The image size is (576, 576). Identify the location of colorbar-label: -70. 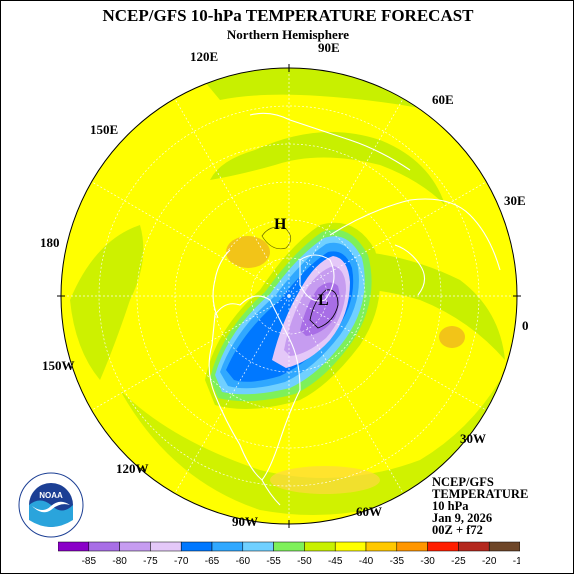
(181, 561).